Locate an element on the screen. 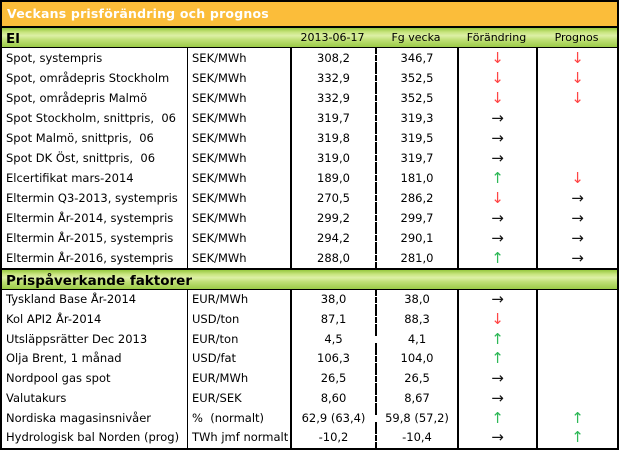  table-row: Spot, systempris SEK/MWh 308,2 346,7 ↓ ↓ is located at coordinates (309, 58).